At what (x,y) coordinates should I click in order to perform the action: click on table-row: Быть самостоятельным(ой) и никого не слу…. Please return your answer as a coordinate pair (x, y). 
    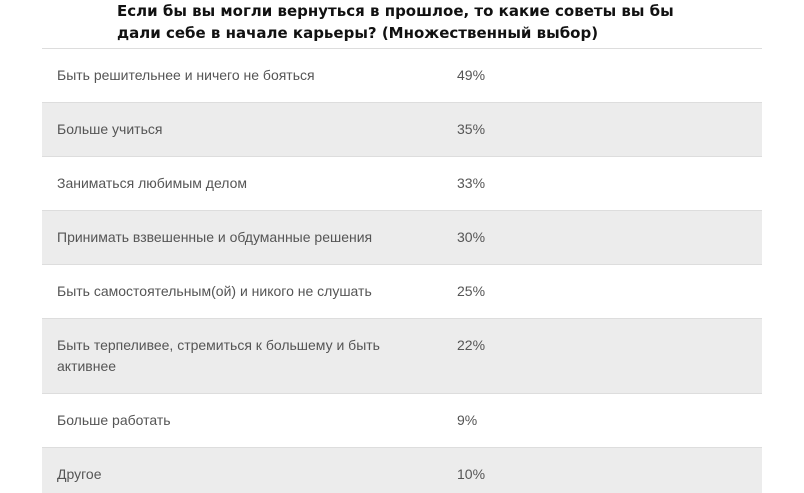
    Looking at the image, I should click on (402, 292).